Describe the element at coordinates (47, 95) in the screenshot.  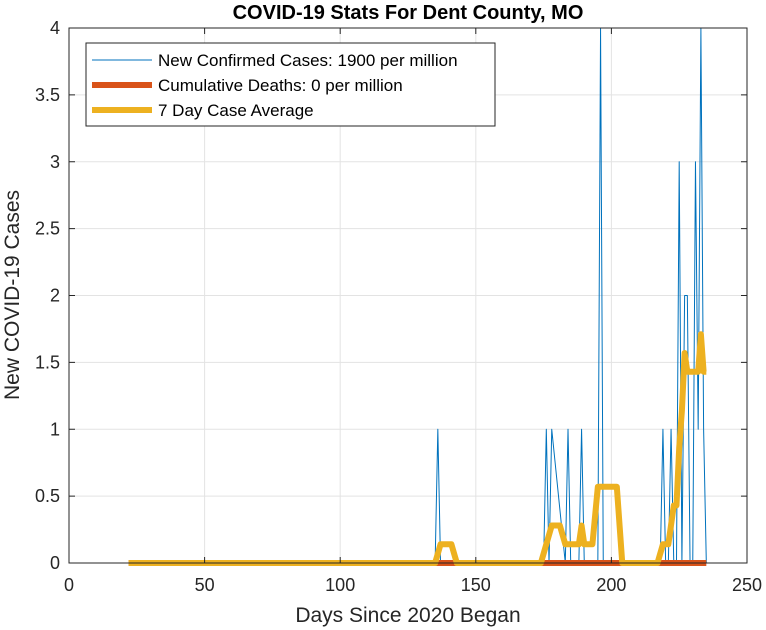
I see `y-tick-label: 3.5` at that location.